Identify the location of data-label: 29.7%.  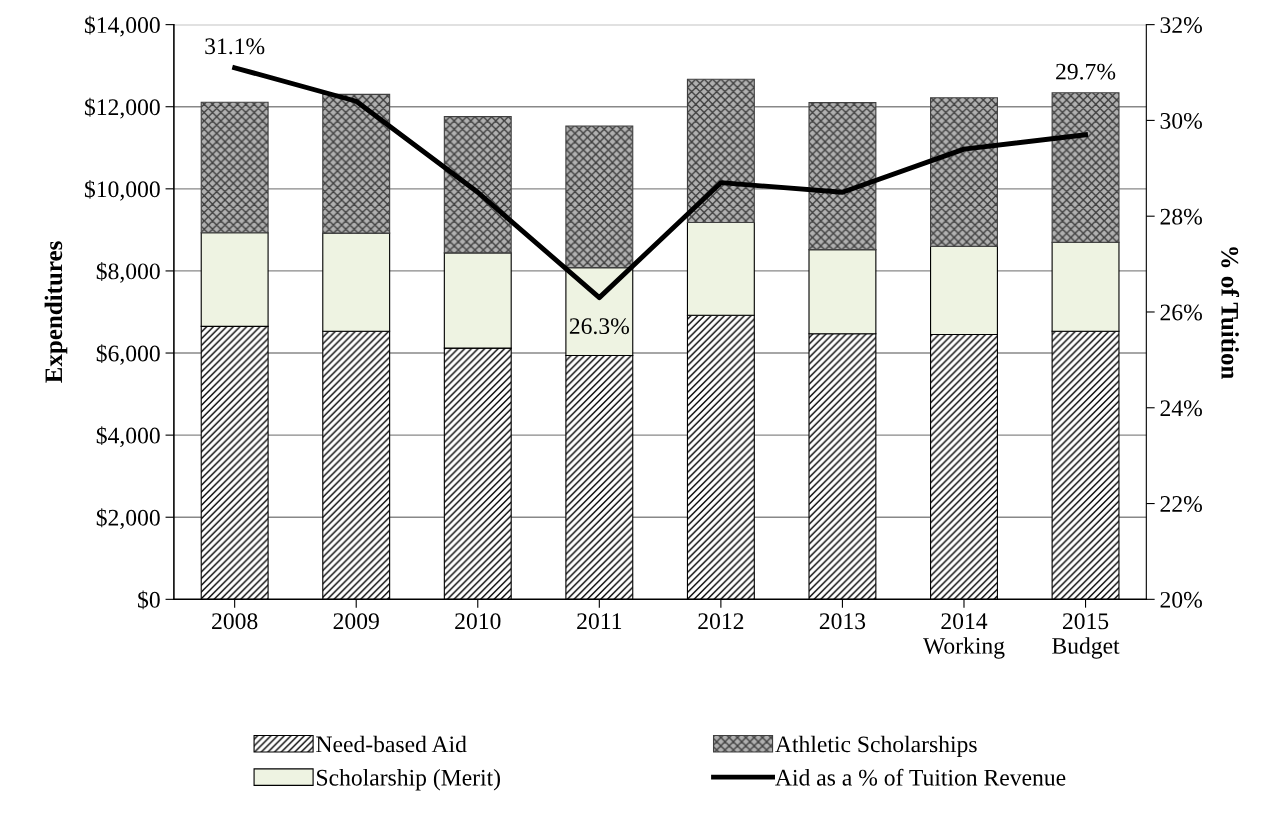
(1086, 71).